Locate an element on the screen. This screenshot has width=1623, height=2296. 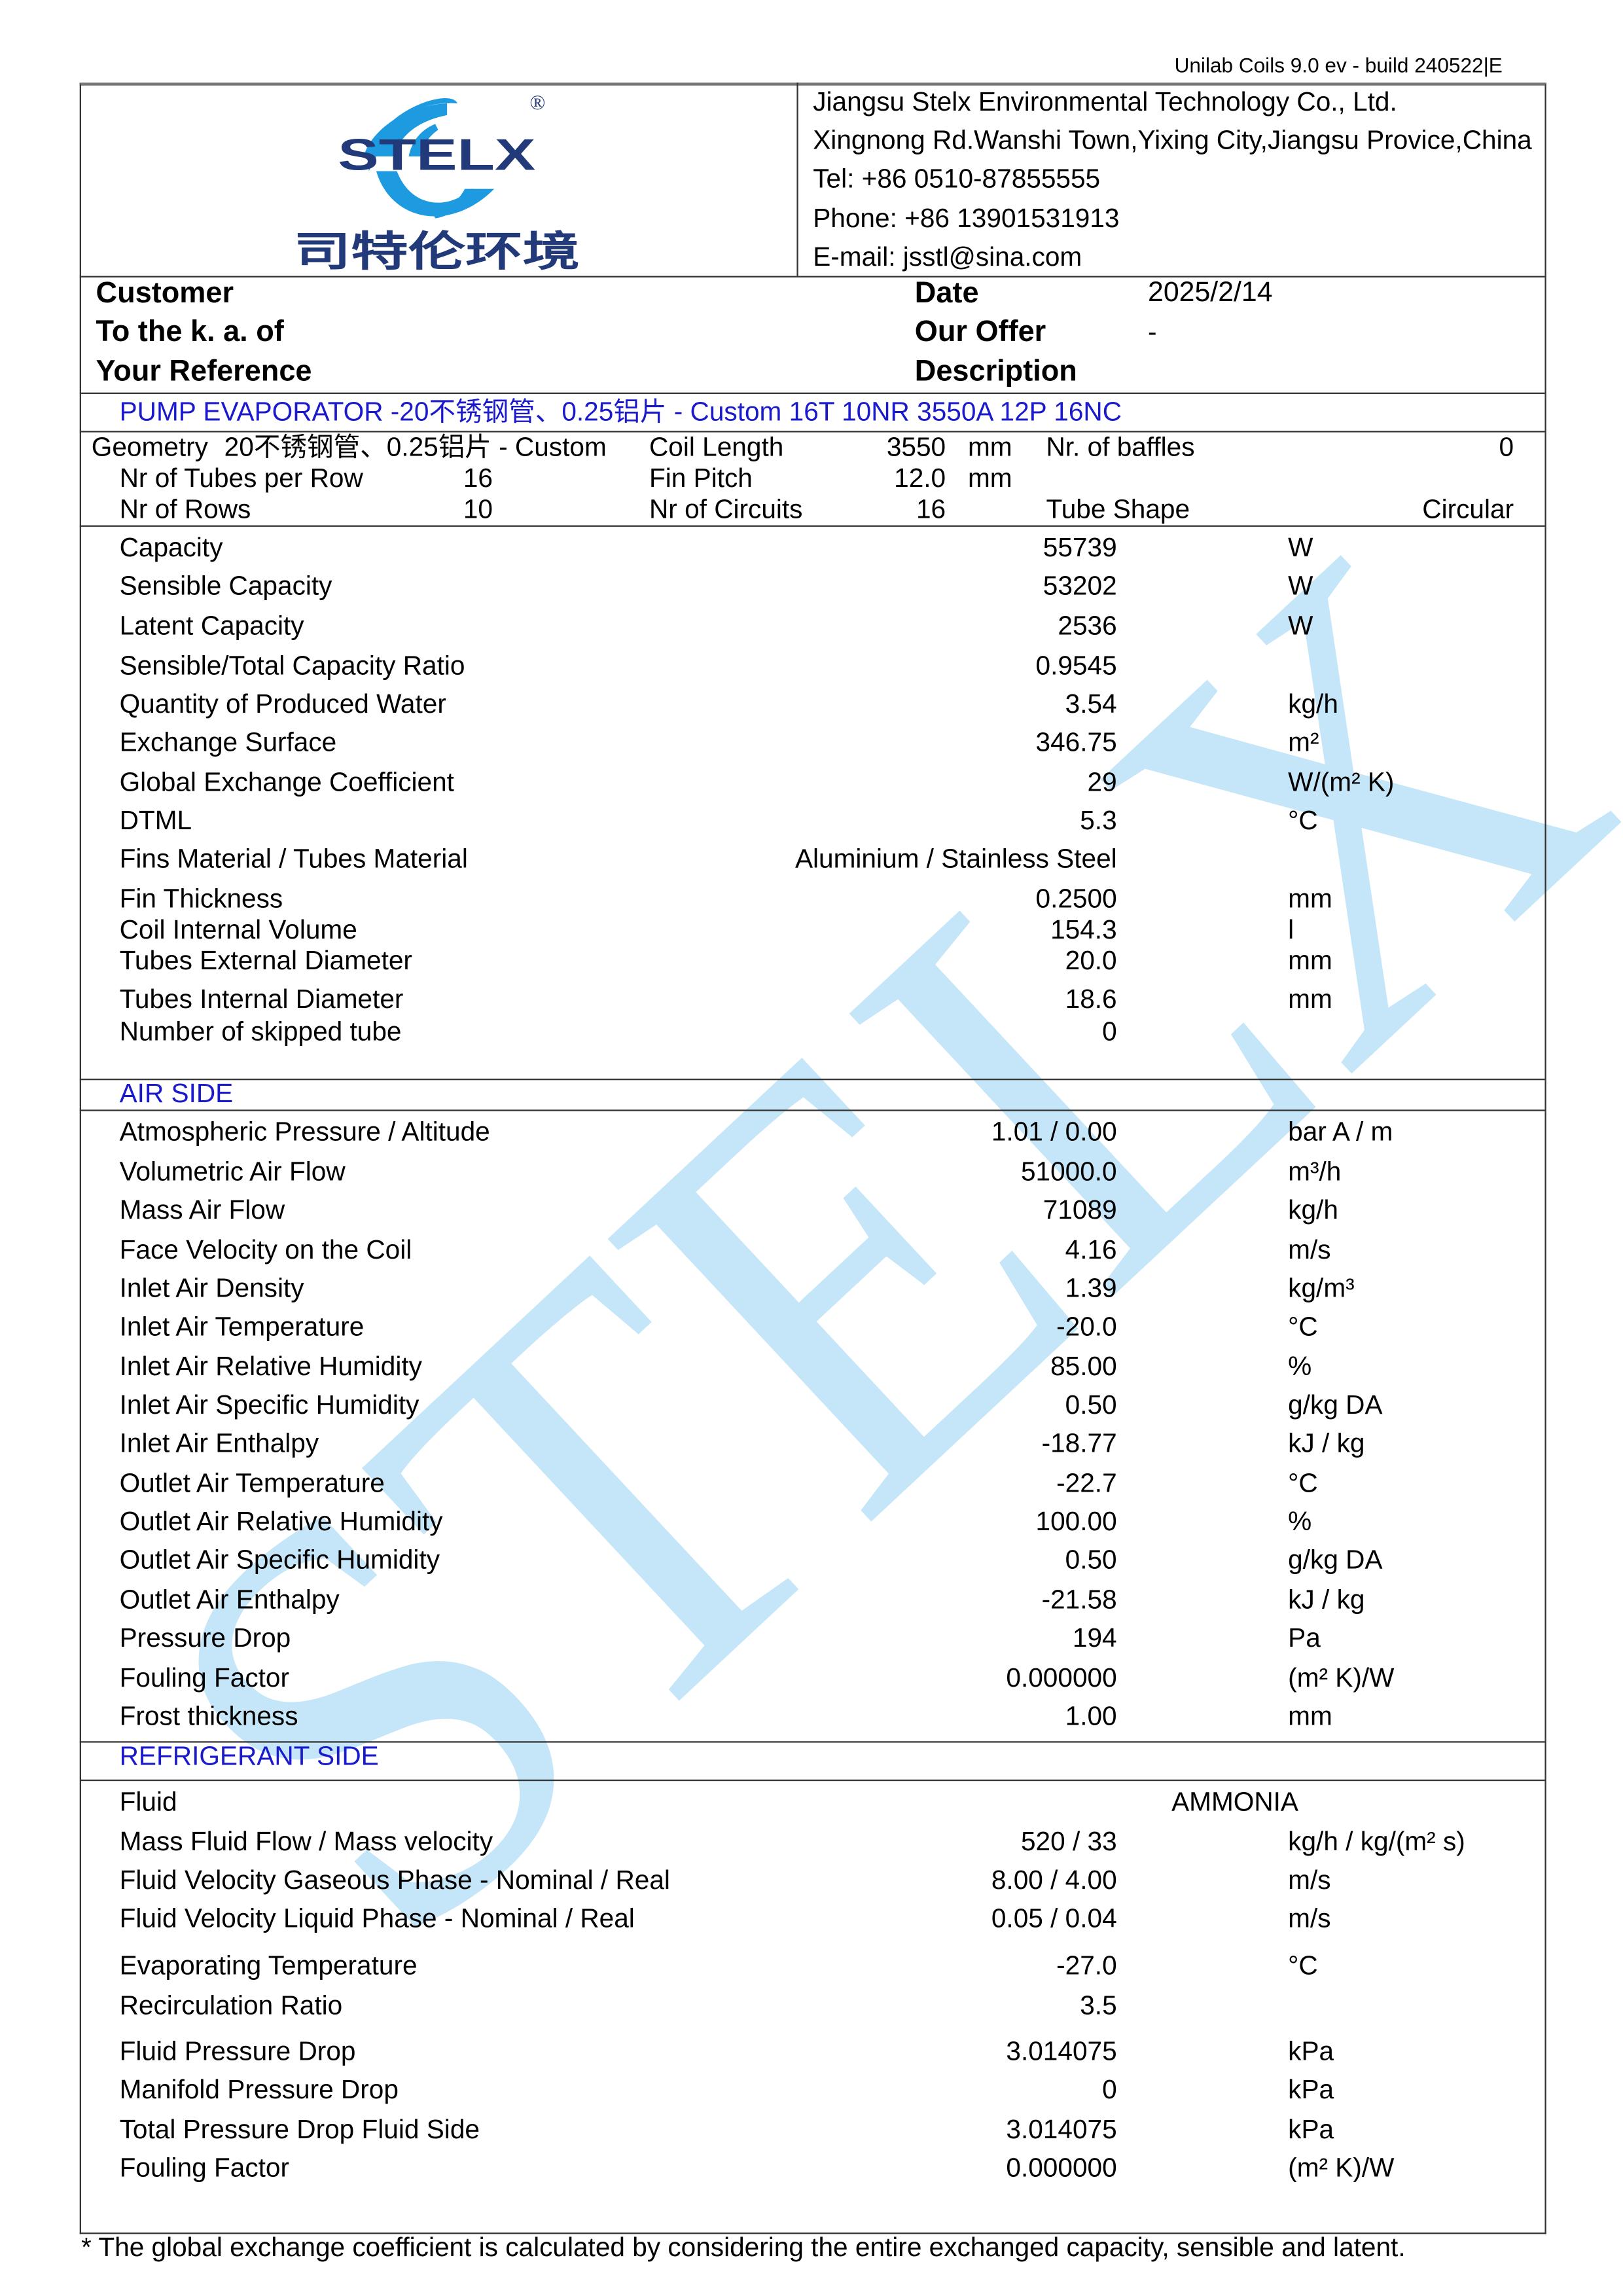
row-label: Fluid Pressure Drop is located at coordinates (238, 2051).